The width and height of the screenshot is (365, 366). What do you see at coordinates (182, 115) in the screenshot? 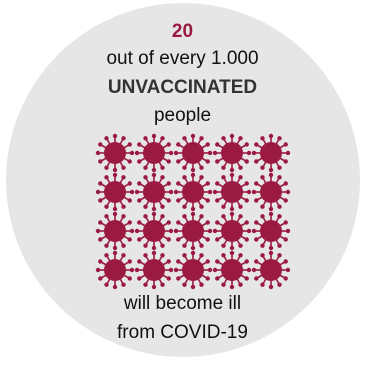
I see `people-text: people` at bounding box center [182, 115].